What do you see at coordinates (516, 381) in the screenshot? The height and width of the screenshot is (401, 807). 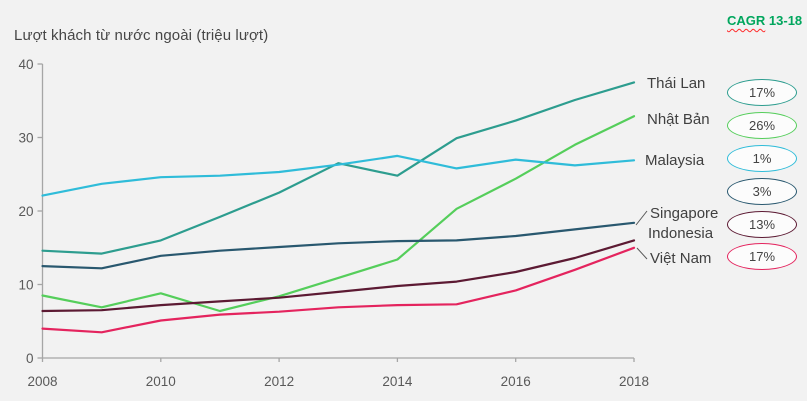 I see `x-tick-label: 2016` at bounding box center [516, 381].